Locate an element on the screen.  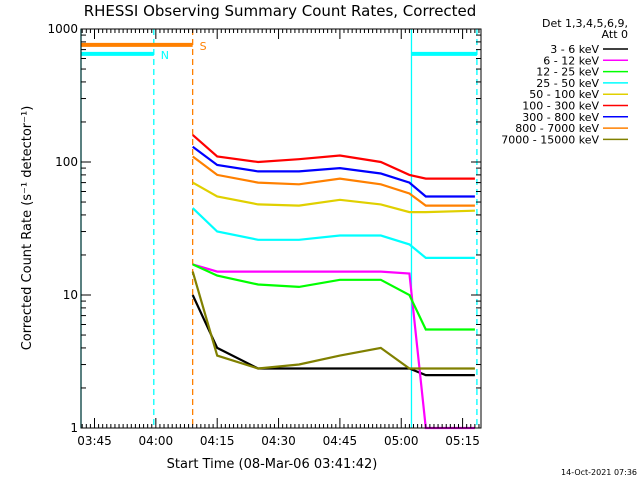
x-tick-label: 05:15 is located at coordinates (462, 441).